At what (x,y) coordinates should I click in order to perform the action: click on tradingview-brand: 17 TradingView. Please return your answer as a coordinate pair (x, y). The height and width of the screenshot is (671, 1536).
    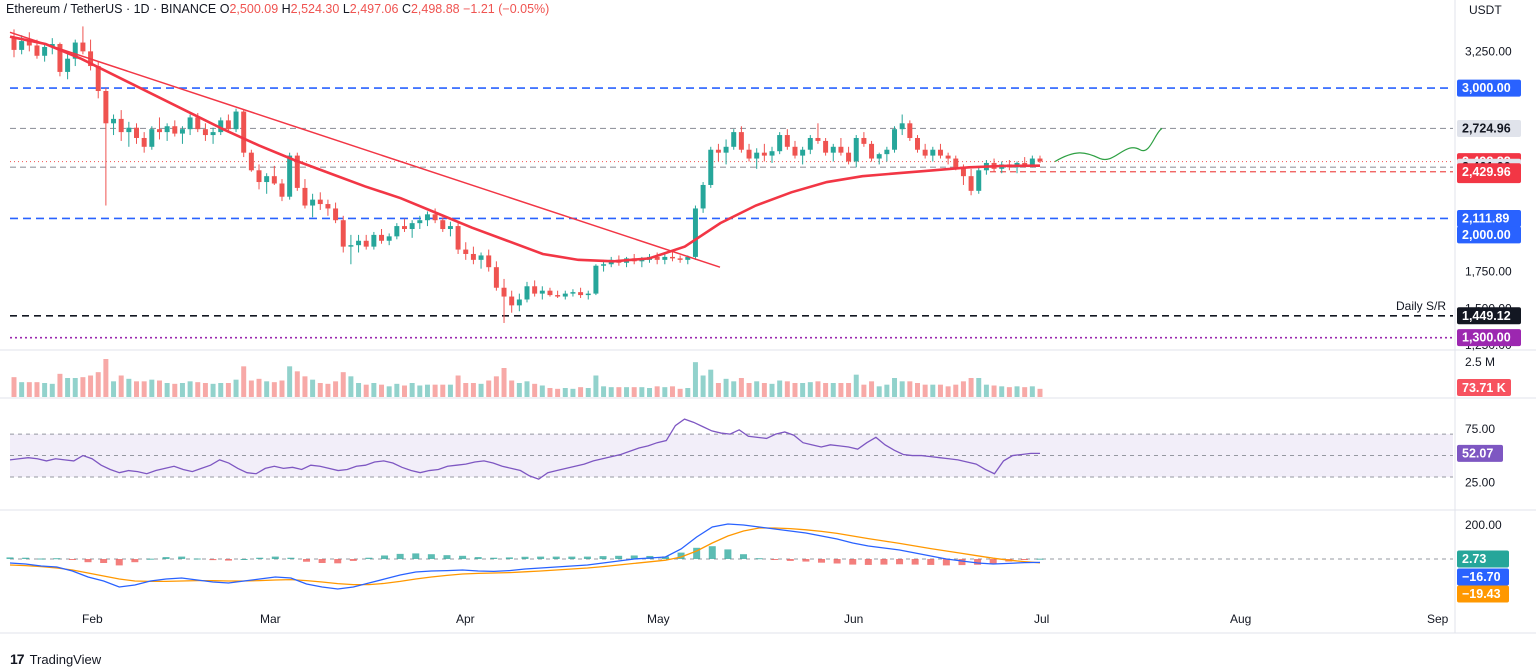
    Looking at the image, I should click on (55, 659).